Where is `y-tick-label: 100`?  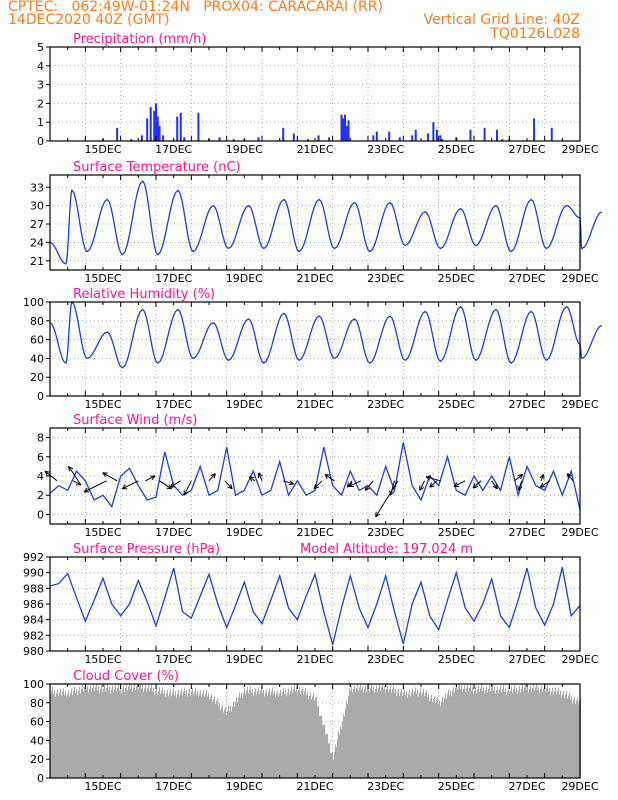 y-tick-label: 100 is located at coordinates (33, 302).